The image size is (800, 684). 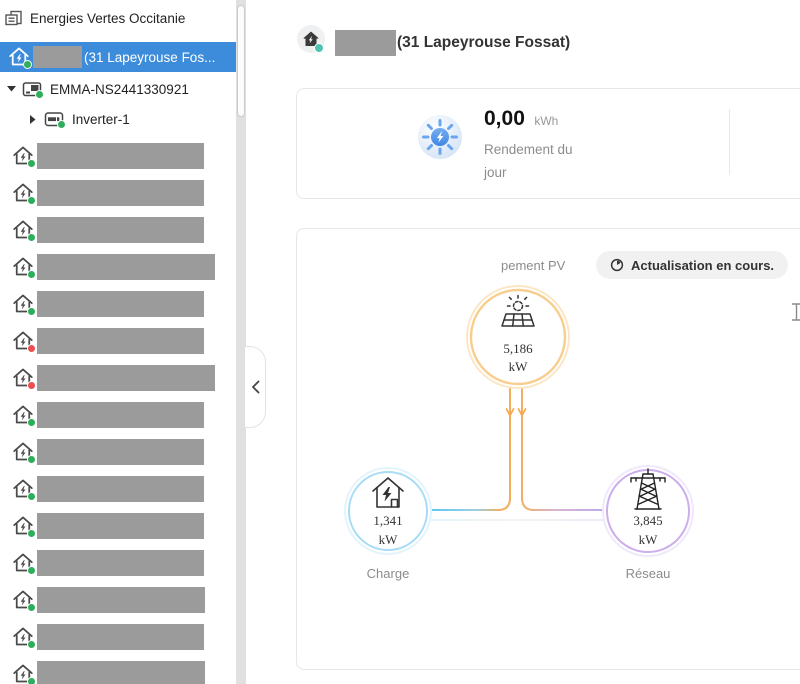 What do you see at coordinates (648, 539) in the screenshot?
I see `grid-unit: kW` at bounding box center [648, 539].